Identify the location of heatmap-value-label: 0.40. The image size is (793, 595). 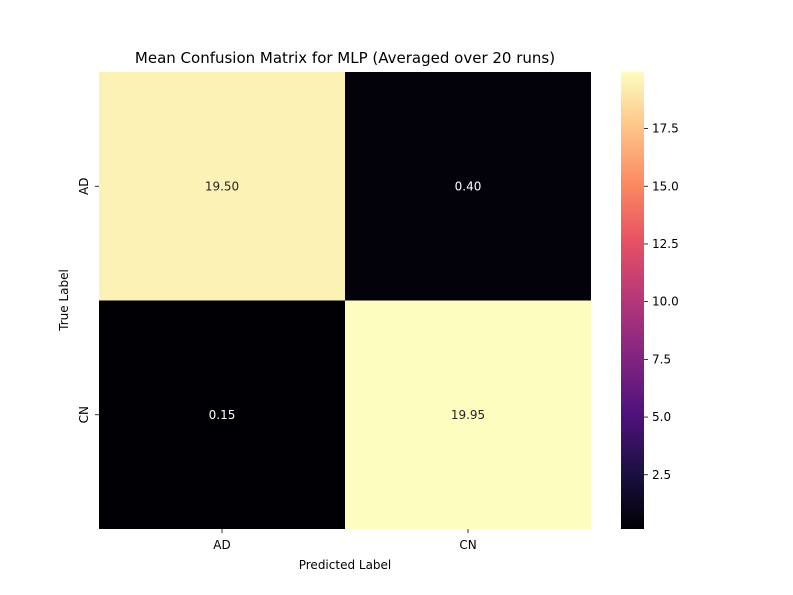
(468, 186).